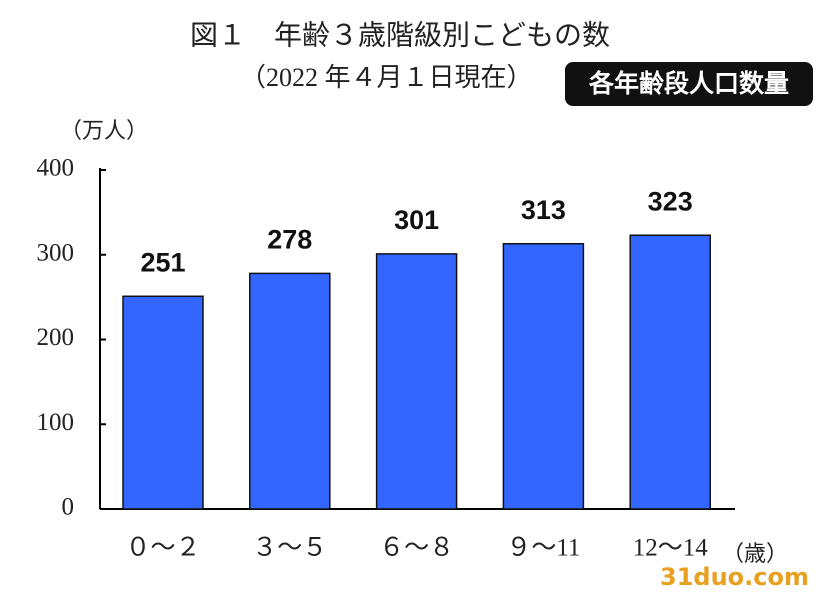 This screenshot has height=601, width=823. I want to click on y-tick-label: 300, so click(56, 252).